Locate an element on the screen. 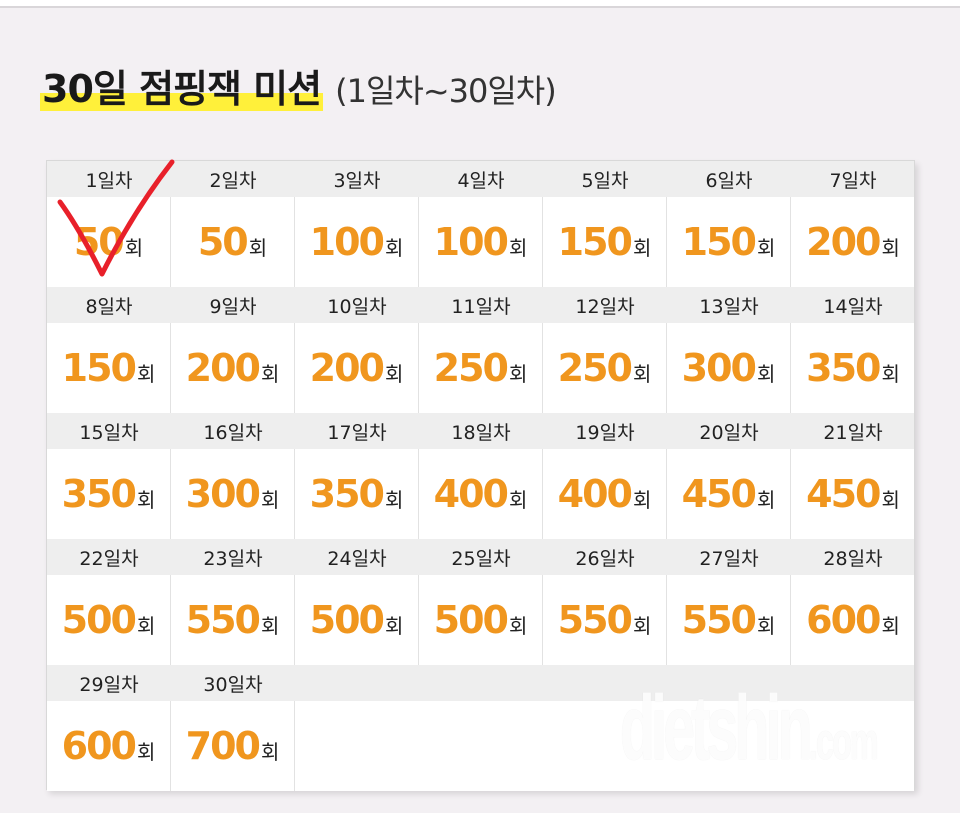 This screenshot has width=960, height=813. day-label: 29일차 is located at coordinates (109, 684).